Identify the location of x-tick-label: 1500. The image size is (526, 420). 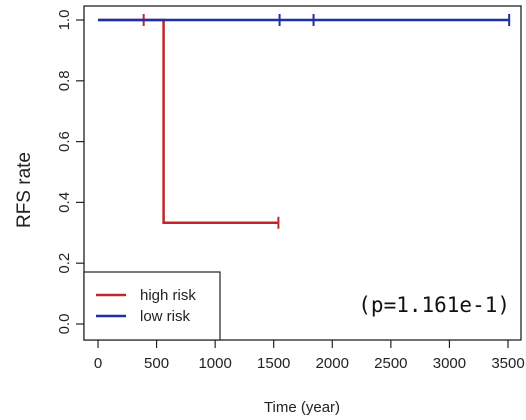
(273, 363).